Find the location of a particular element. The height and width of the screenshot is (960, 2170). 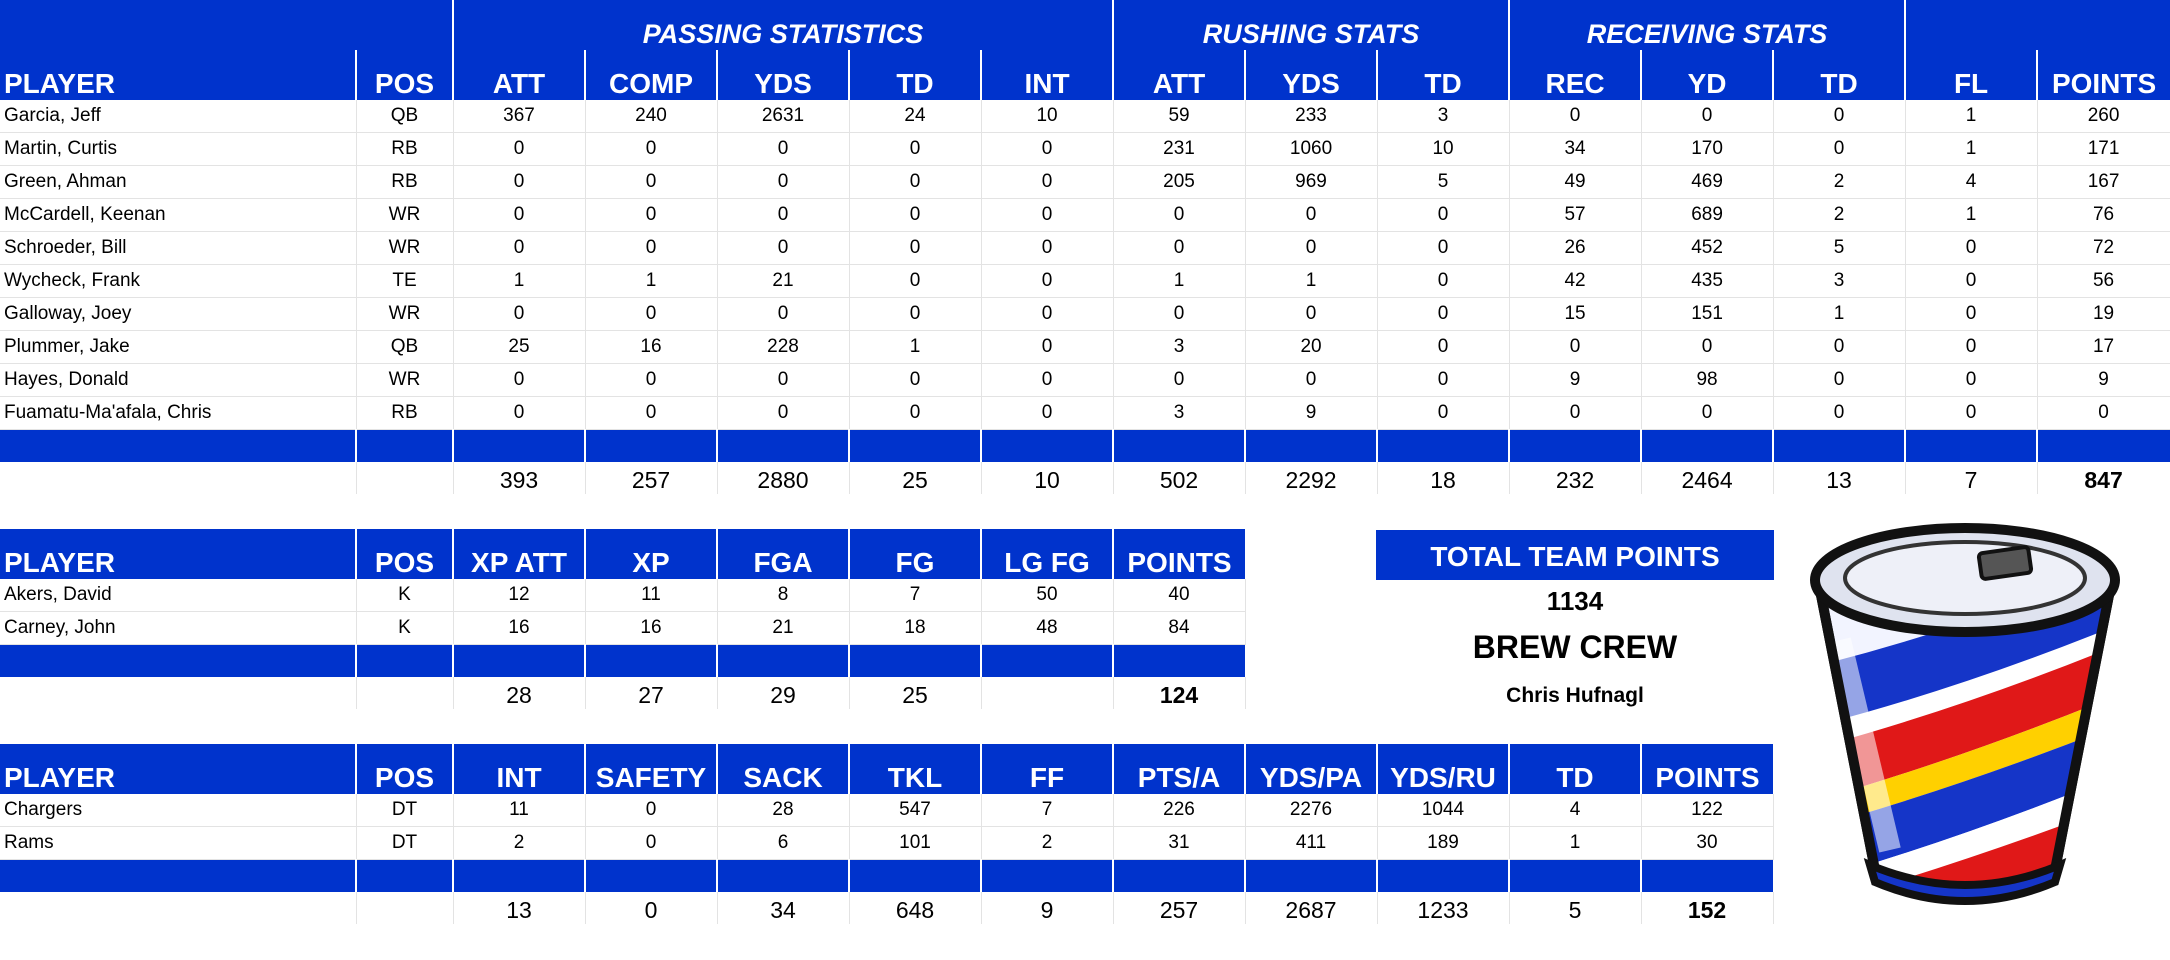

player-name: Chargers is located at coordinates (178, 810).